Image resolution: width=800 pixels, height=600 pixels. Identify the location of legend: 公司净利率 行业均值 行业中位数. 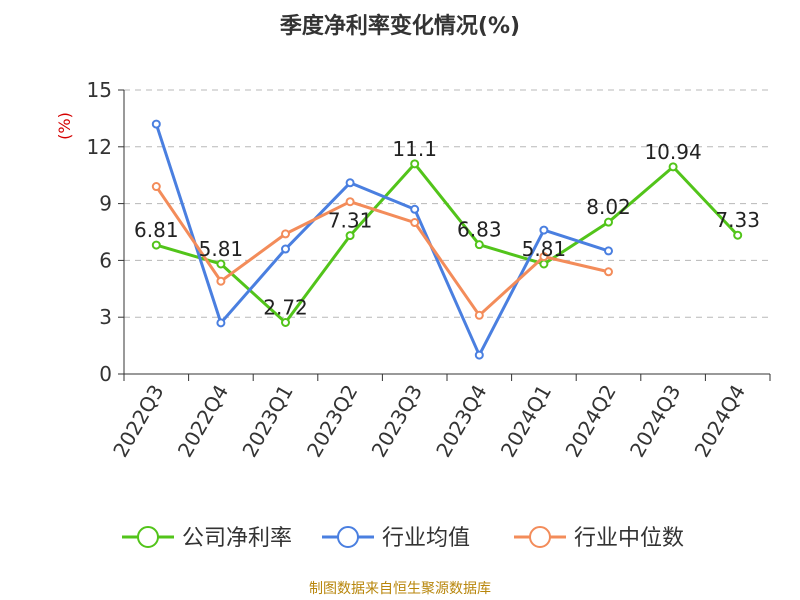
(403, 538).